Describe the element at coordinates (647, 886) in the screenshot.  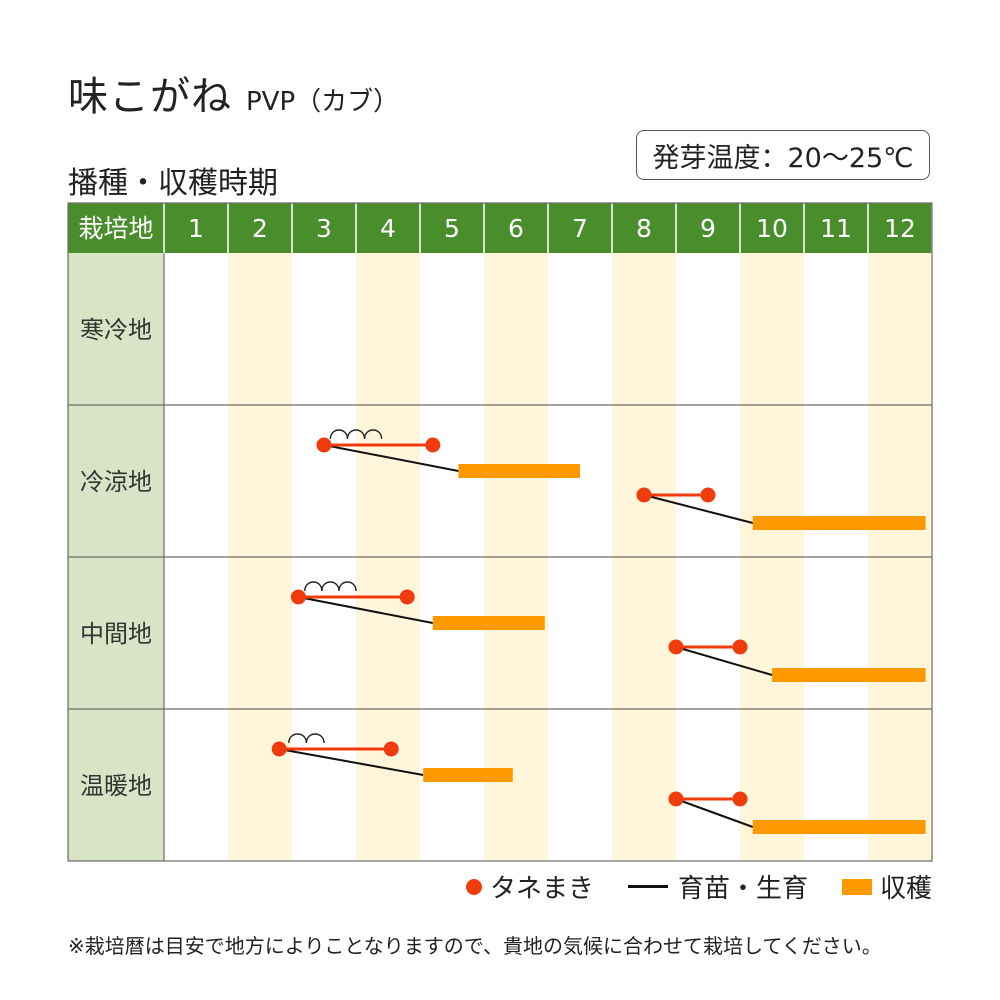
I see `nursery-line-icon` at that location.